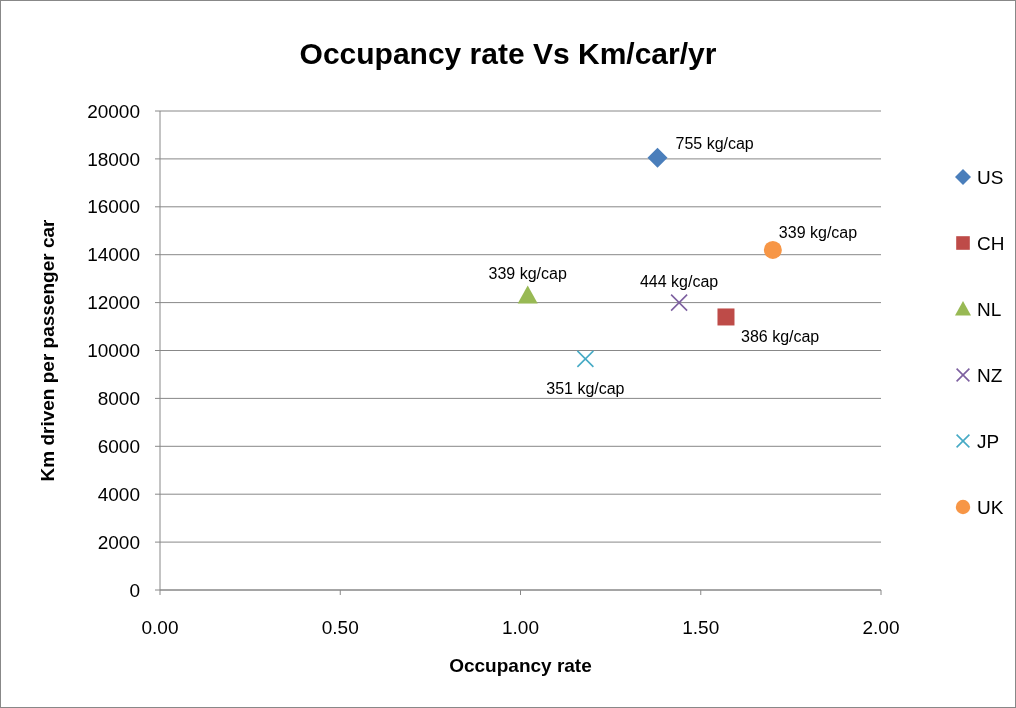  I want to click on legend-label: JP, so click(988, 441).